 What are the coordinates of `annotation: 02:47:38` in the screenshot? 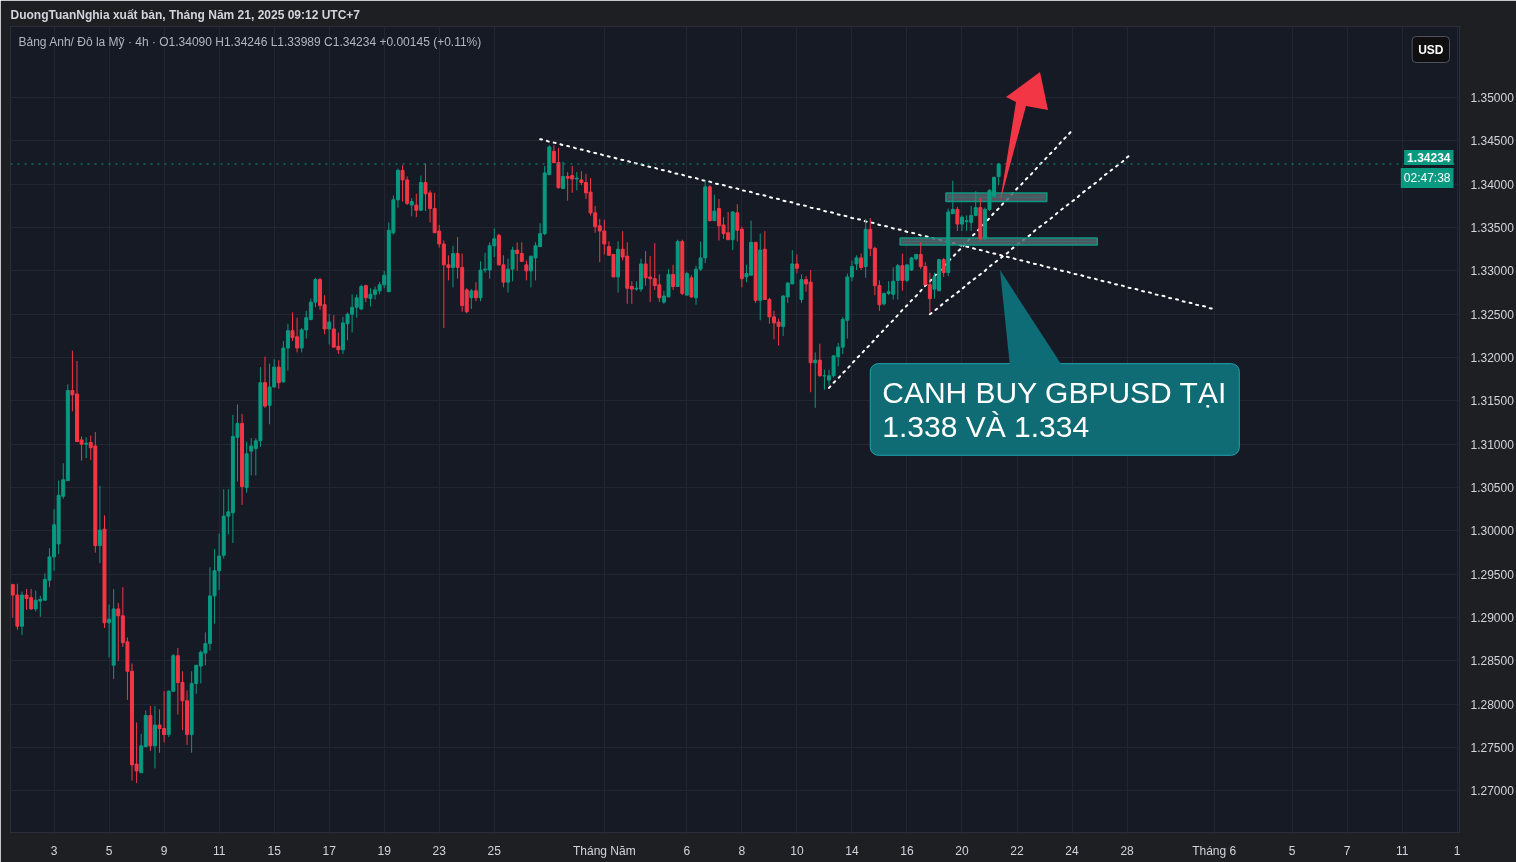 It's located at (1427, 177).